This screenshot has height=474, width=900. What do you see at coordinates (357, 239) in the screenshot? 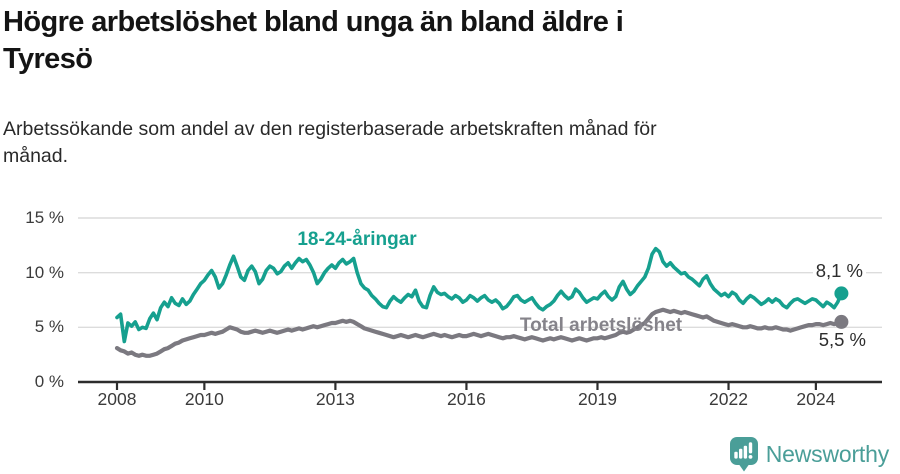
I see `series-label-young: 18-24-åringar` at bounding box center [357, 239].